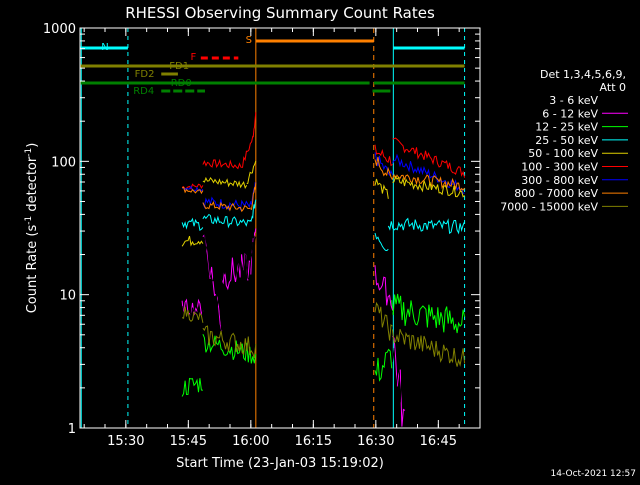 The height and width of the screenshot is (485, 640). I want to click on y-axis-label-sup1: -1, so click(29, 220).